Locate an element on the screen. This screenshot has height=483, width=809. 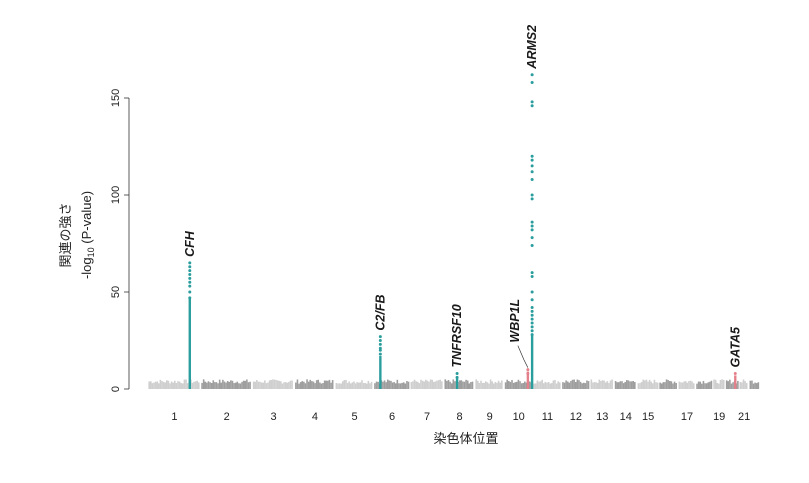
chromosome-labels: 1 2 3 4 5 6 7 8 9 10 11 12 13 14 15 17 19 21 is located at coordinates (460, 417).